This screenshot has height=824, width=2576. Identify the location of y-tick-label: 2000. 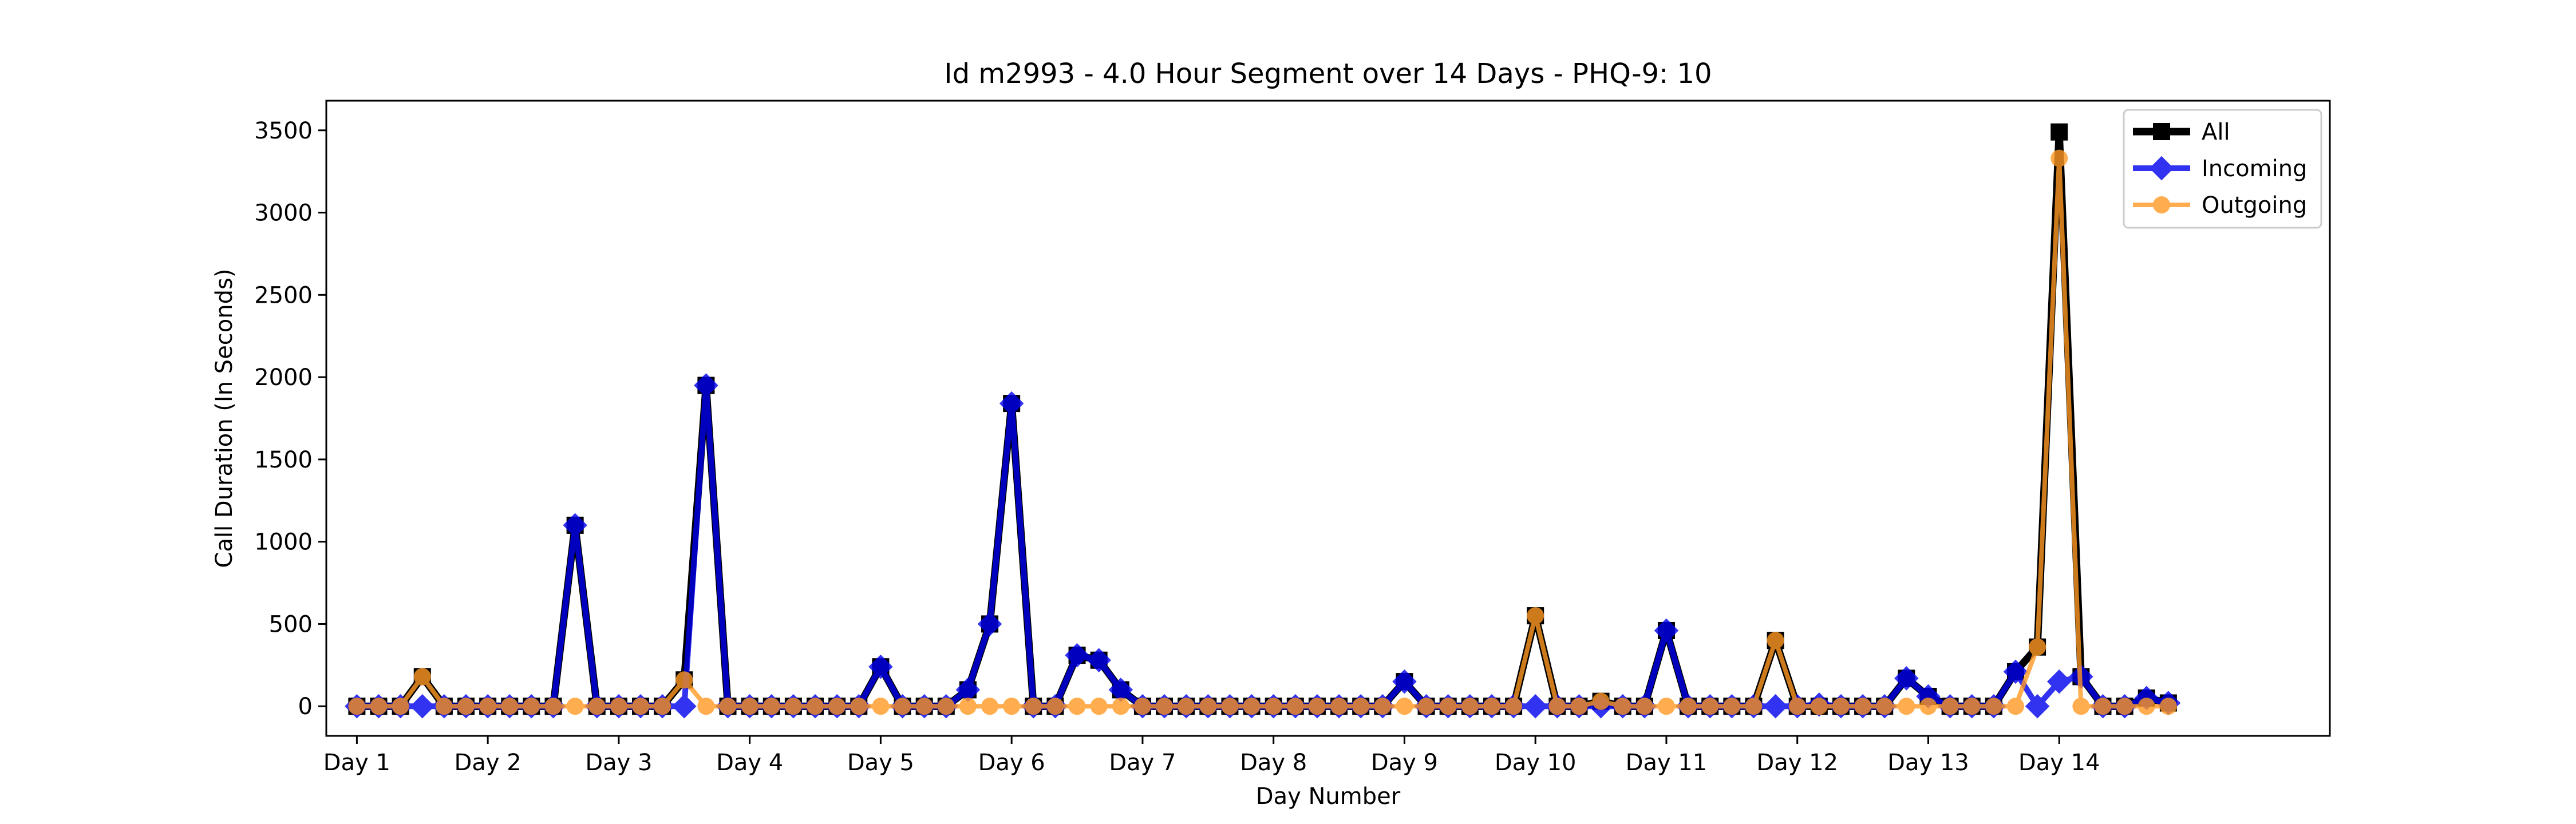
(283, 378).